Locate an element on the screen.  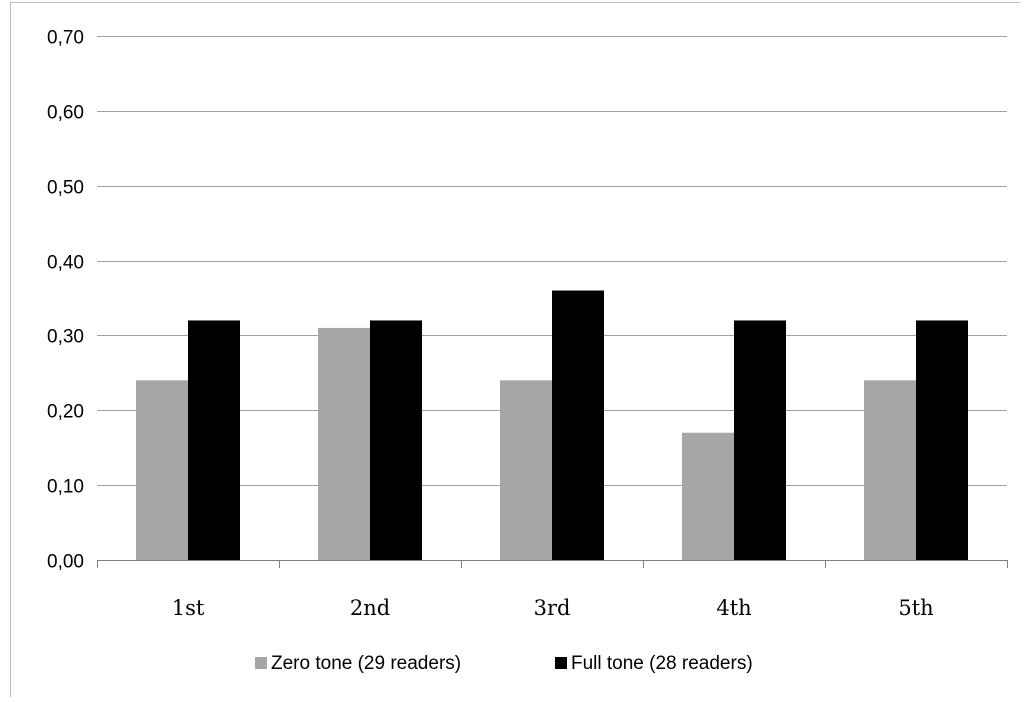
x-axis-tick-labels: 1st 2nd 3rd 4th 5th is located at coordinates (553, 608).